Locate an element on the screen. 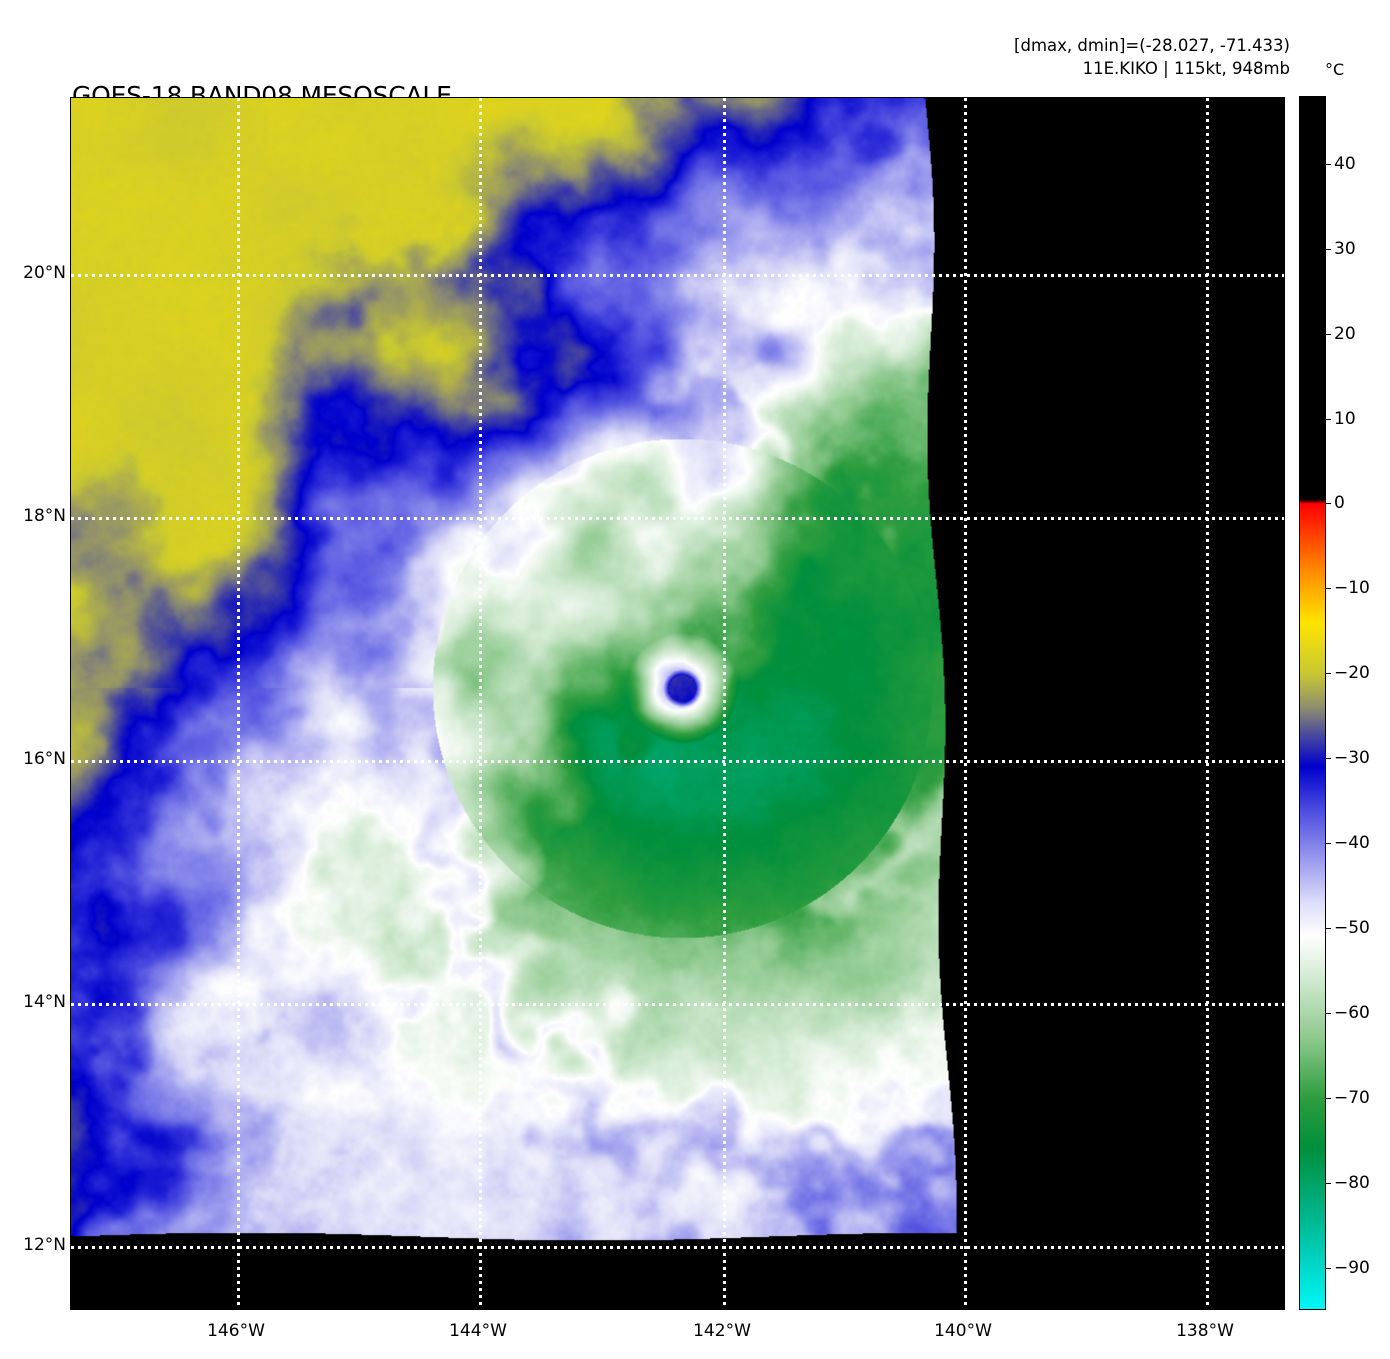 The height and width of the screenshot is (1359, 1390). colorbar-tick-label: −90 is located at coordinates (1352, 1267).